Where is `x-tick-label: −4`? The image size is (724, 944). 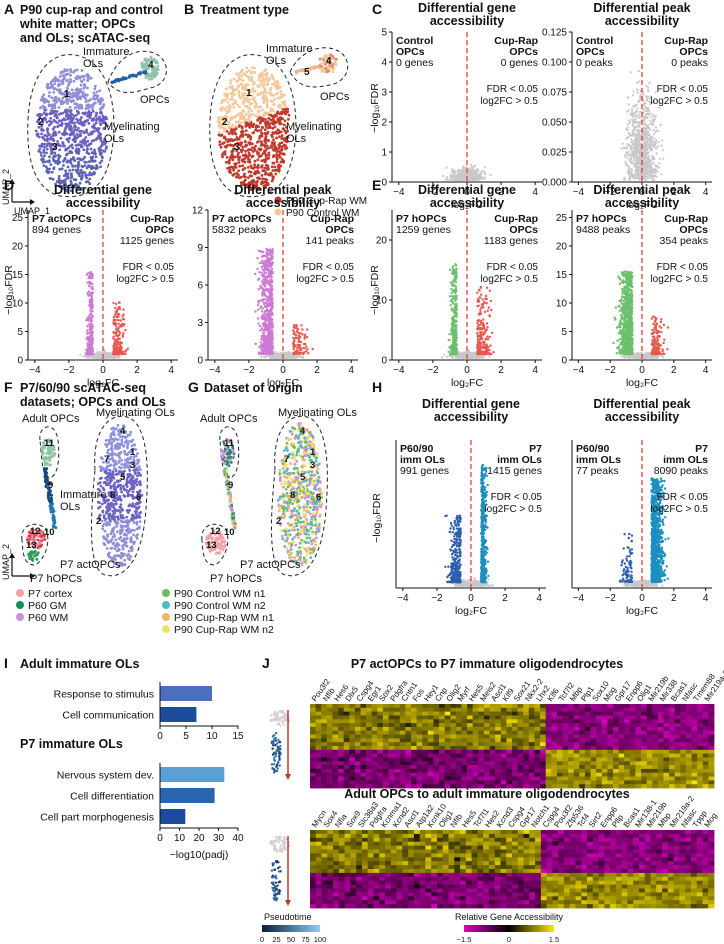 x-tick-label: −4 is located at coordinates (35, 370).